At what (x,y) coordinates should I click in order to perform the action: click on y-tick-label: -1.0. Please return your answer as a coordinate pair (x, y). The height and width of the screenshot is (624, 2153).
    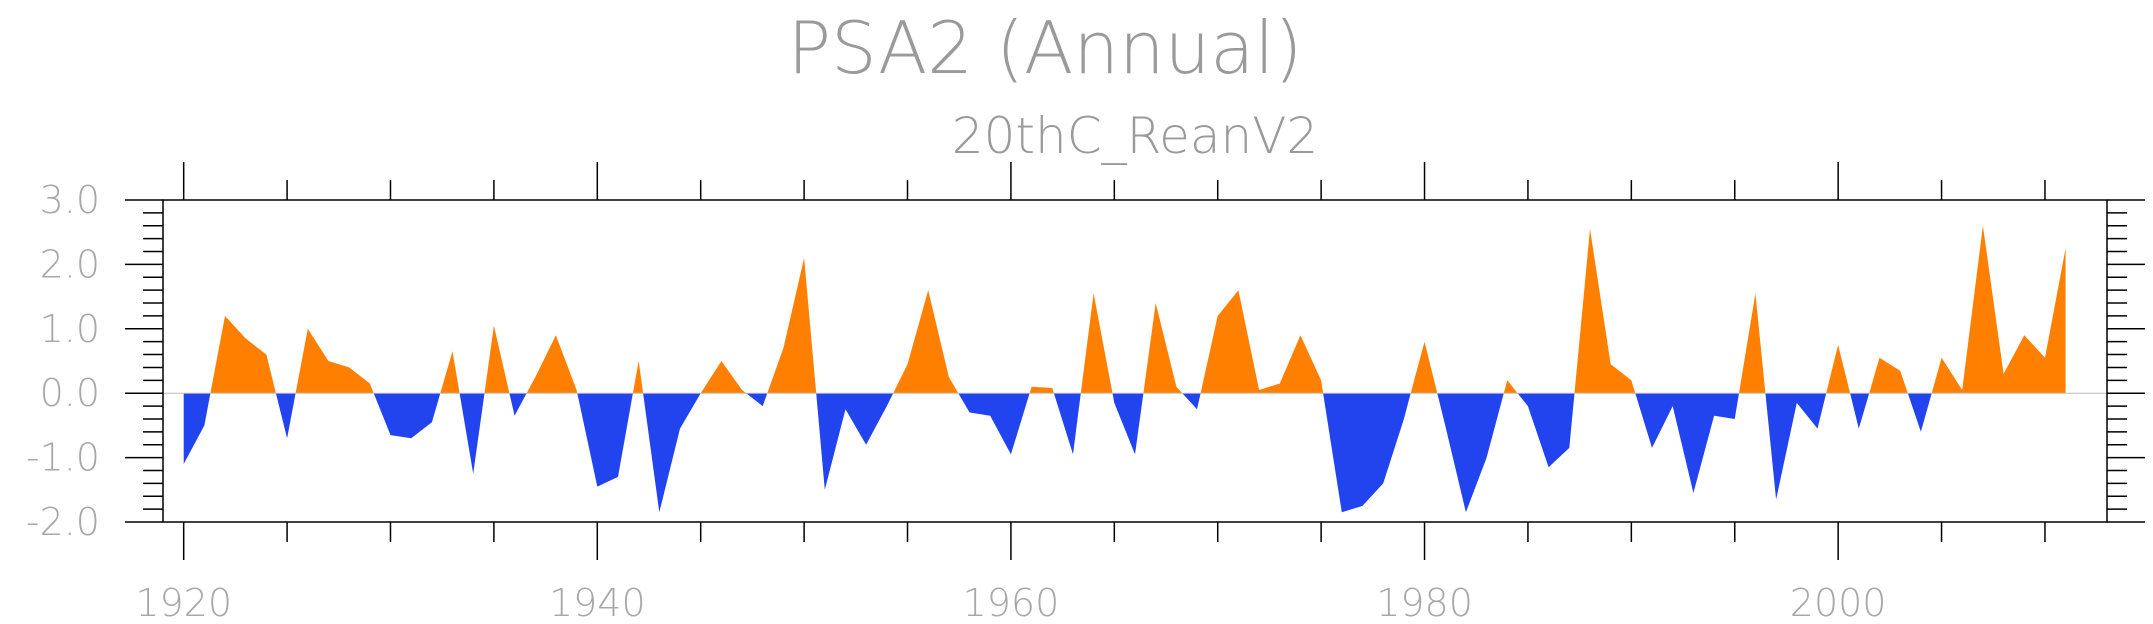
    Looking at the image, I should click on (63, 458).